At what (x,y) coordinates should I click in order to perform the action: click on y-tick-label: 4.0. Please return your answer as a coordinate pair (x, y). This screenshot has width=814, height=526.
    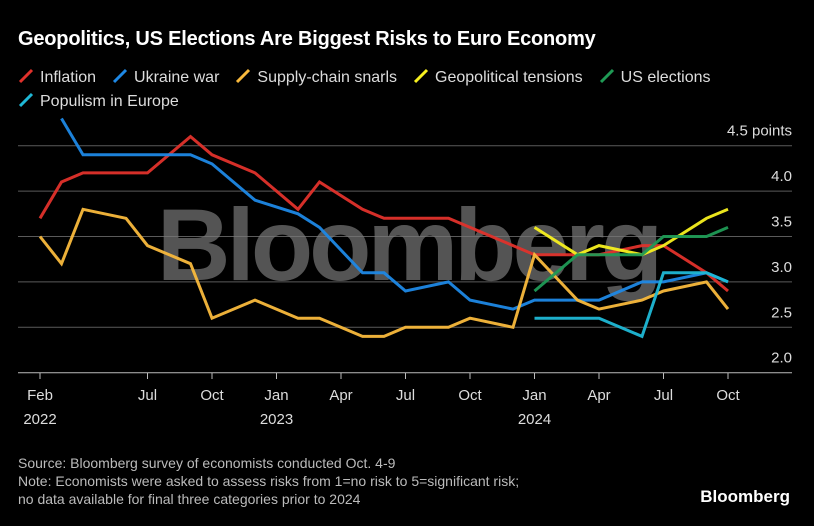
    Looking at the image, I should click on (781, 176).